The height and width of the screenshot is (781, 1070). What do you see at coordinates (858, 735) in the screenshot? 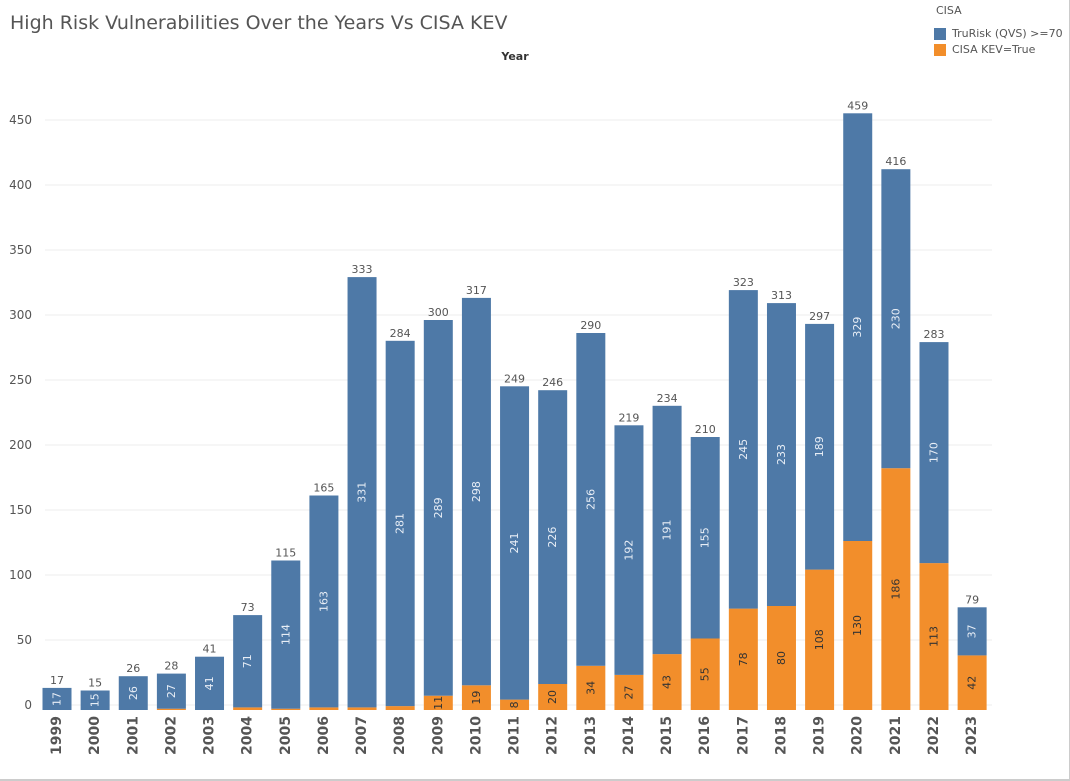
I see `x-tick-label: 2020` at bounding box center [858, 735].